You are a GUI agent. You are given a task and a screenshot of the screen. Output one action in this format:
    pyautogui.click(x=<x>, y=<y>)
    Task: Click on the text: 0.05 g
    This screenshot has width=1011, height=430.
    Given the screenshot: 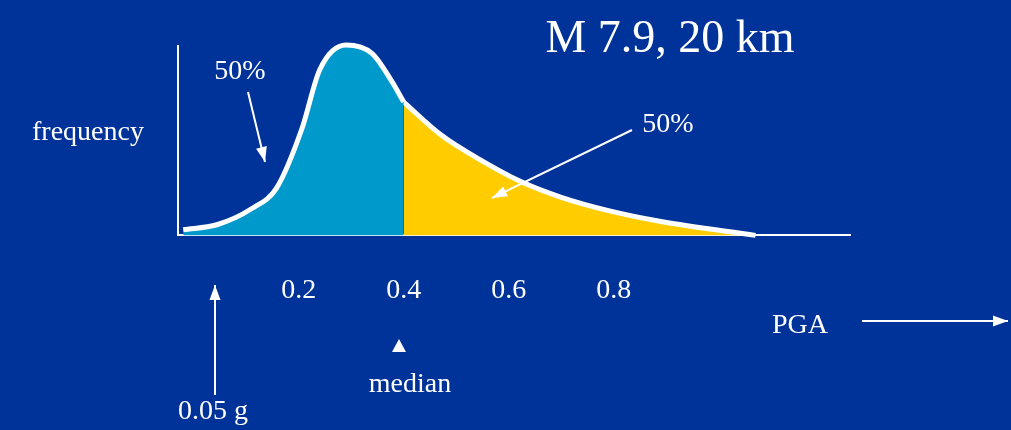 What is the action you would take?
    pyautogui.click(x=213, y=410)
    